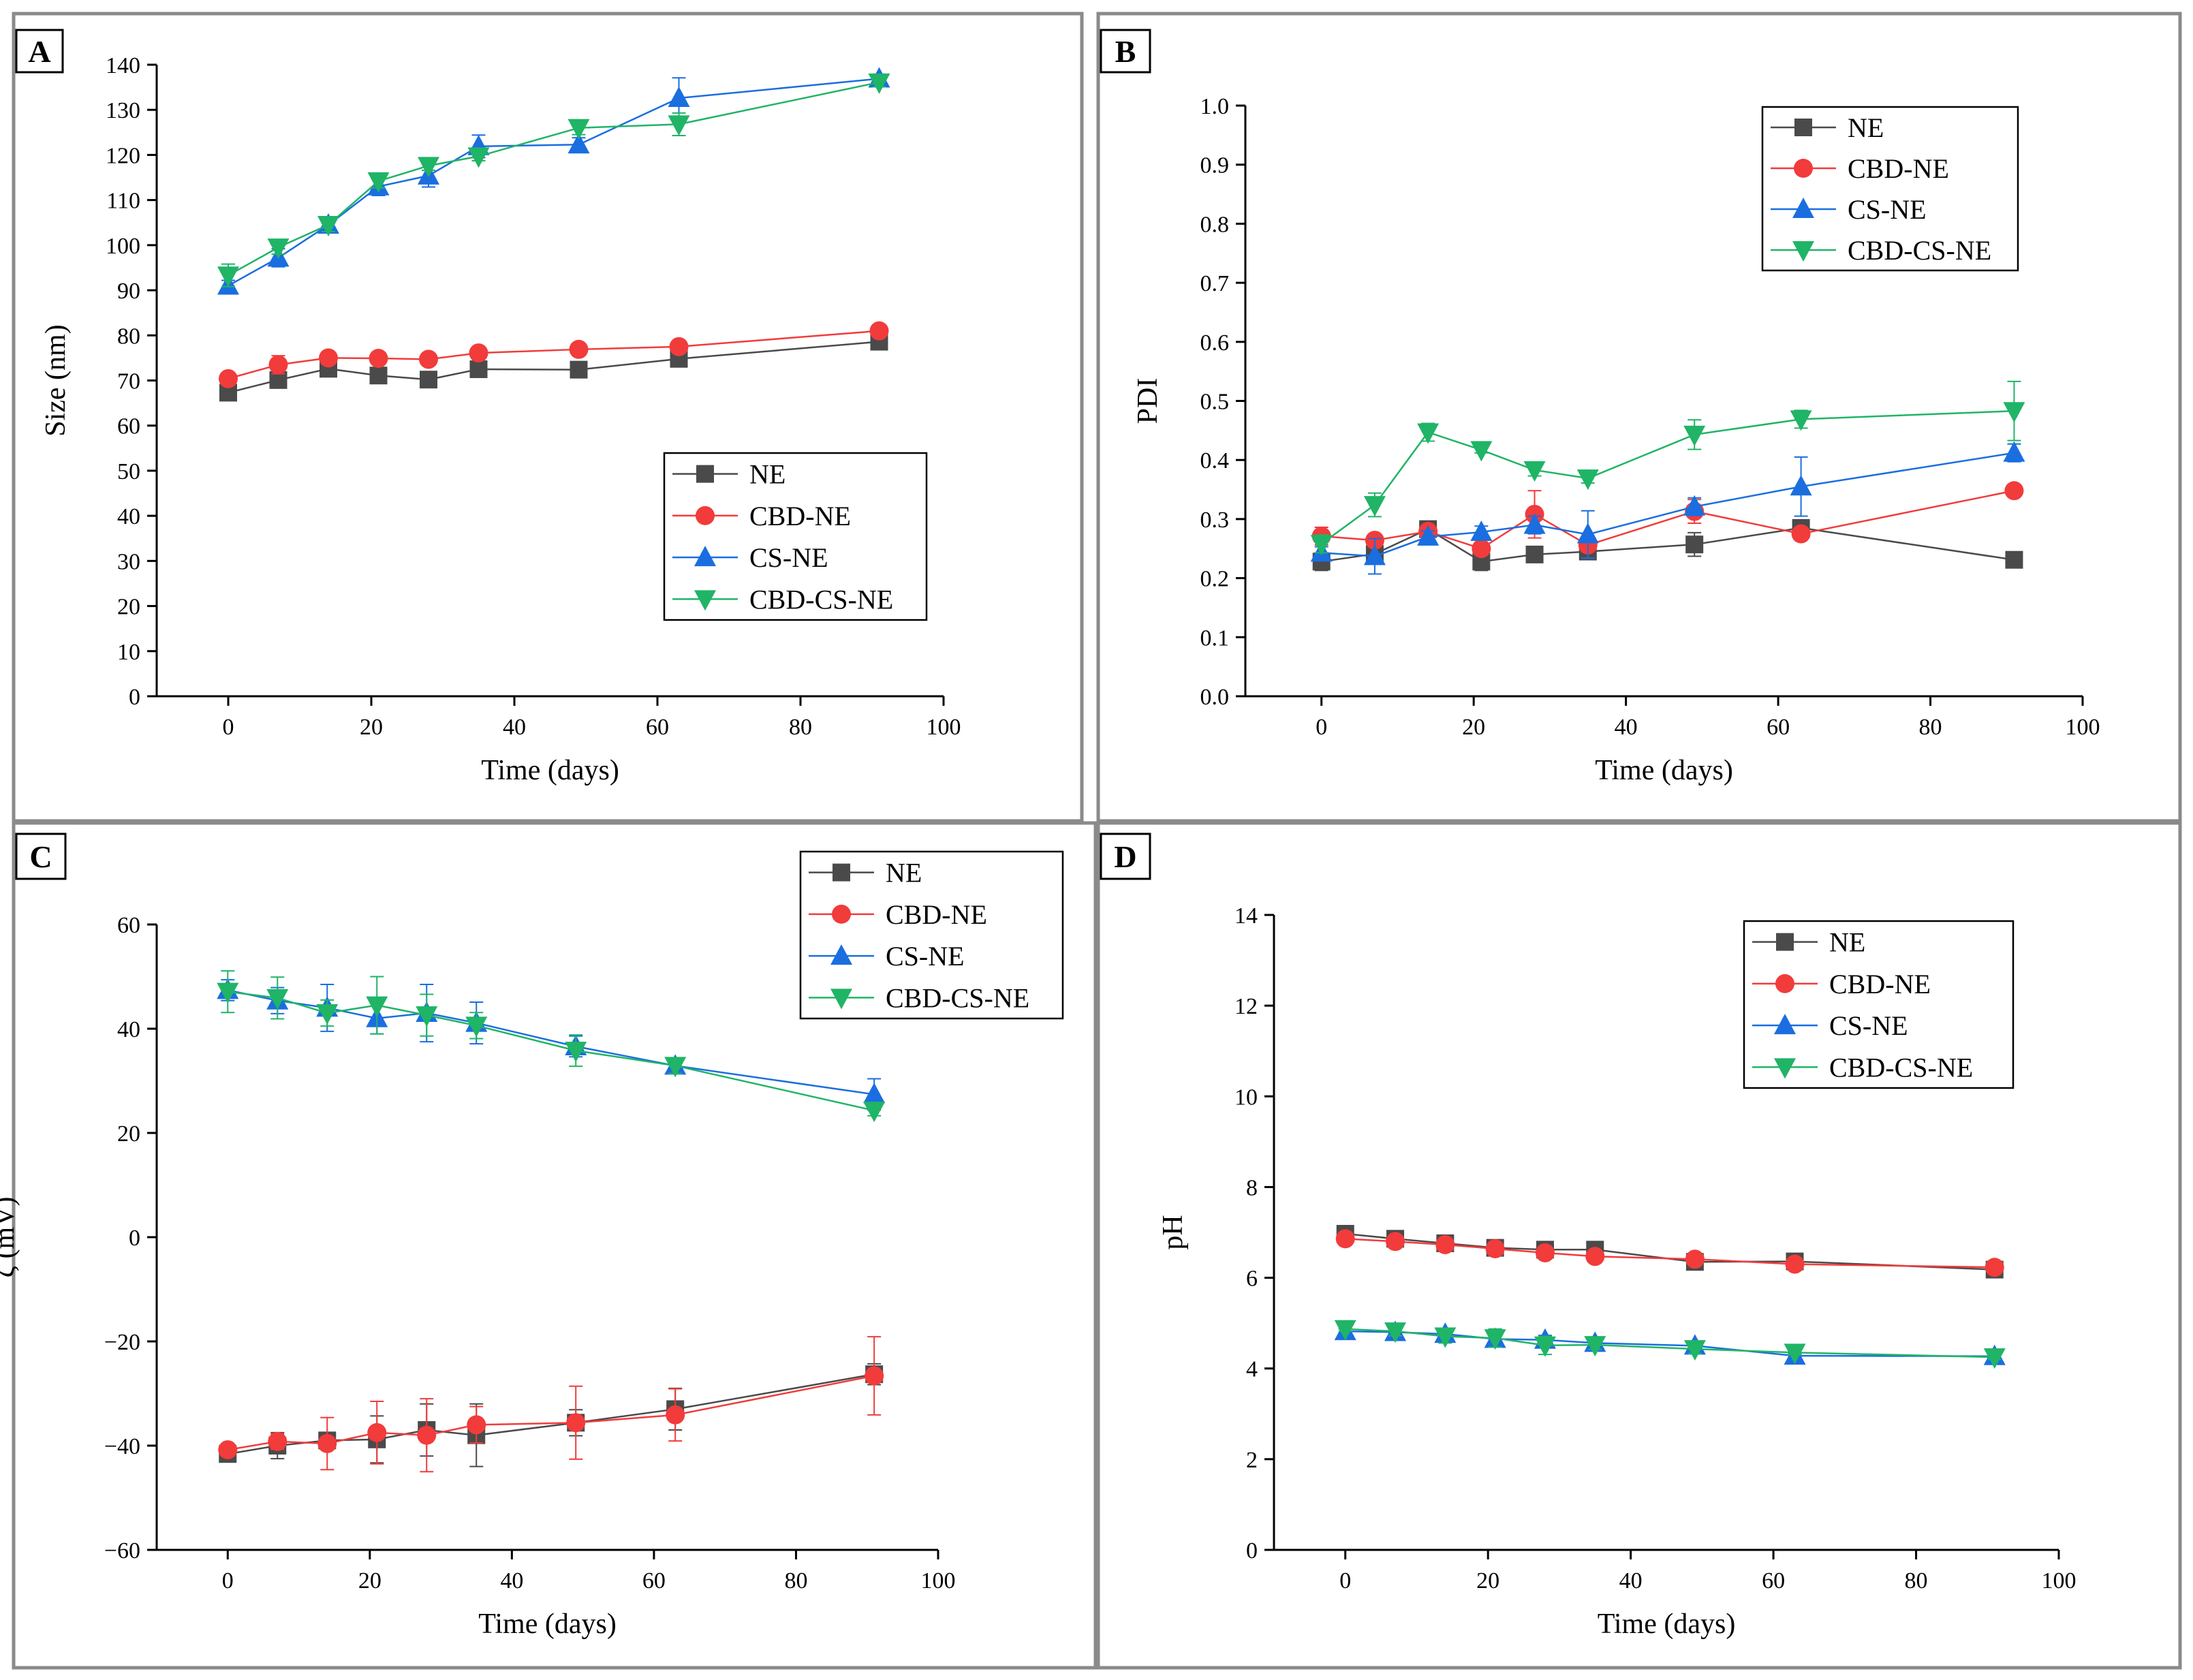 The width and height of the screenshot is (2193, 1680). What do you see at coordinates (2083, 727) in the screenshot?
I see `x-tick-label: 100` at bounding box center [2083, 727].